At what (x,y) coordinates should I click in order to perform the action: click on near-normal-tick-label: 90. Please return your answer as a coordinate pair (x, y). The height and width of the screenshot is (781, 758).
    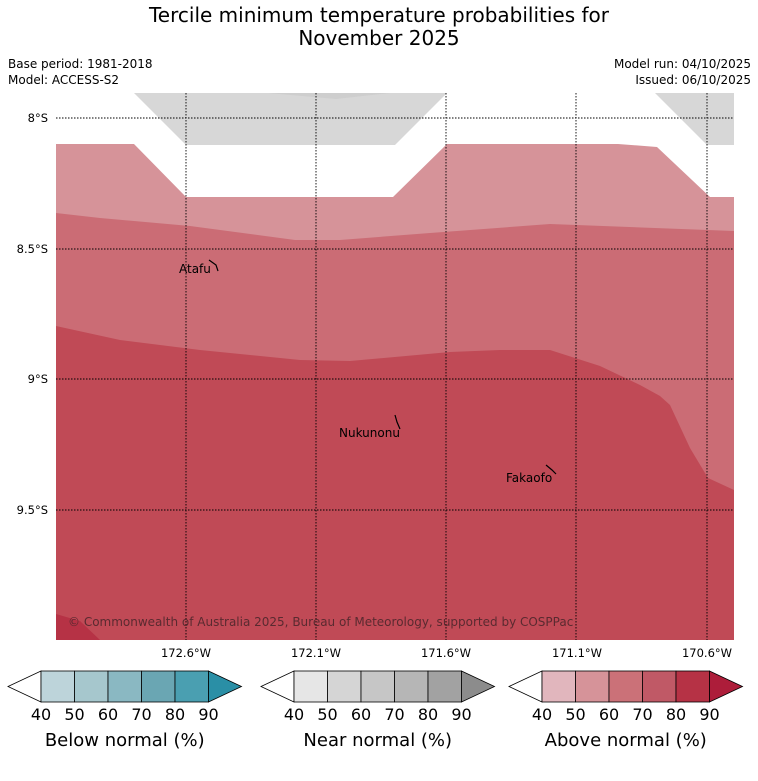
    Looking at the image, I should click on (461, 714).